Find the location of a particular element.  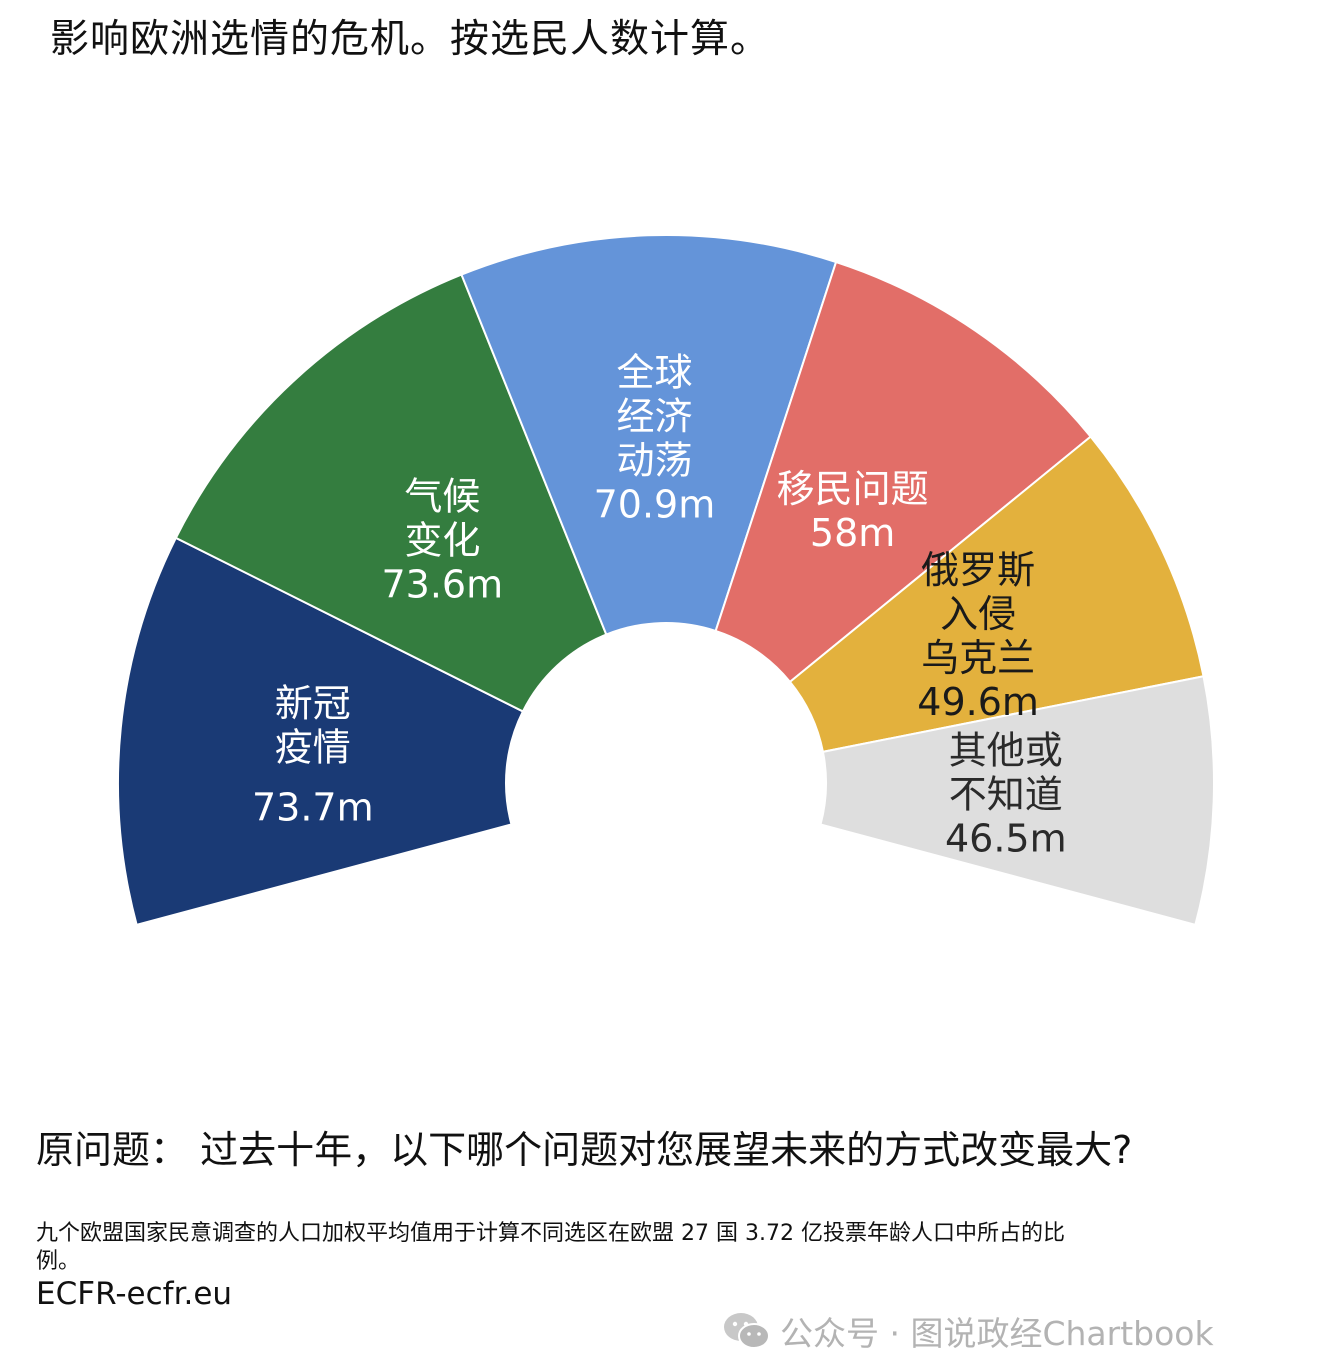

source-credit: ECFR-ecfr.eu is located at coordinates (134, 1294).